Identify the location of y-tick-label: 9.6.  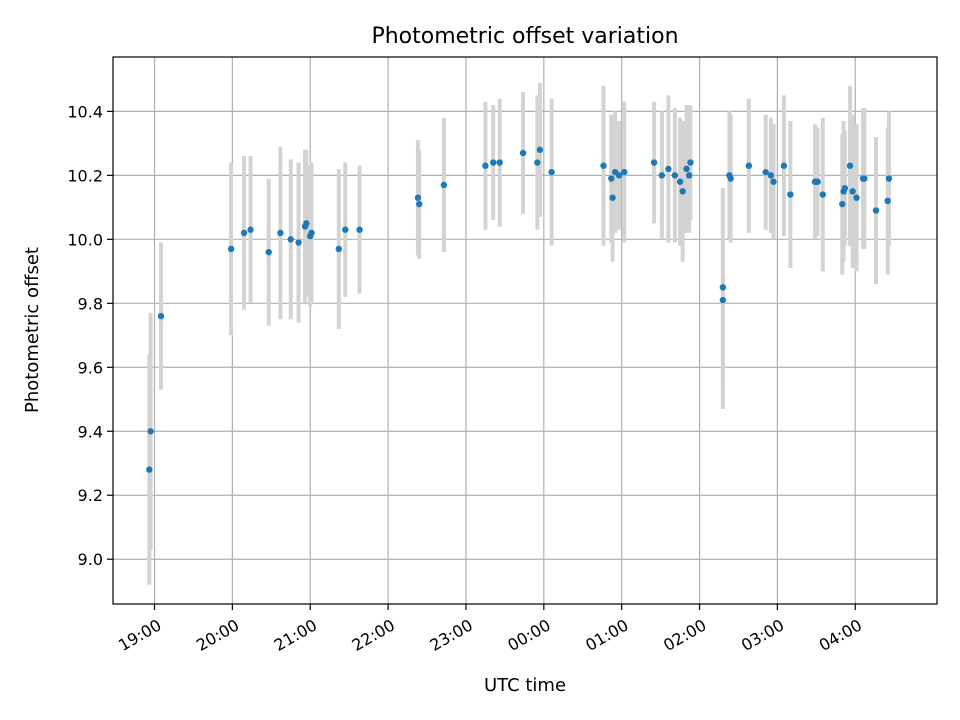
(90, 367).